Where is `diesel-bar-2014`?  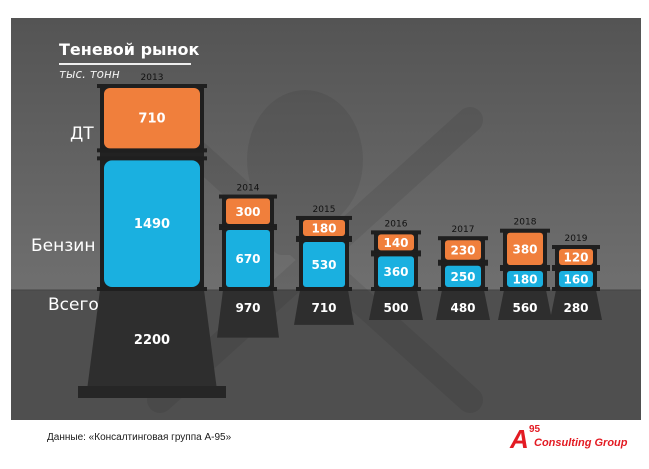
diesel-bar-2014 is located at coordinates (248, 211).